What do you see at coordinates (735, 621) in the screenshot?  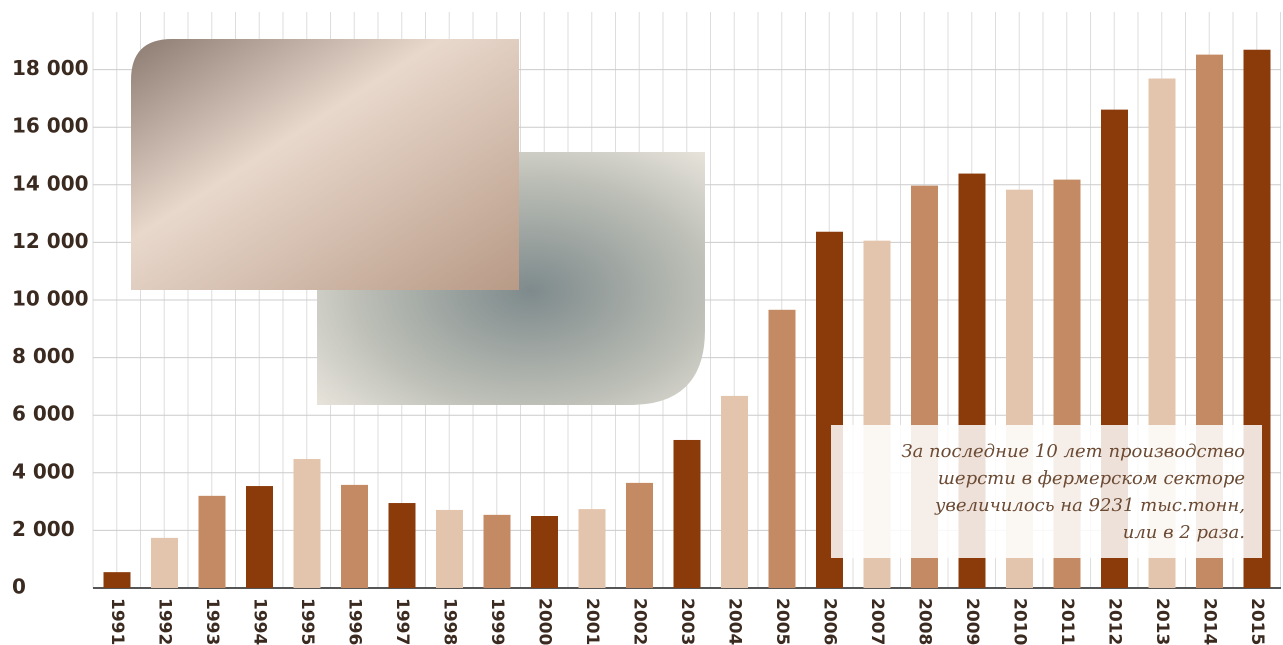 I see `x-tick-label: 2004` at bounding box center [735, 621].